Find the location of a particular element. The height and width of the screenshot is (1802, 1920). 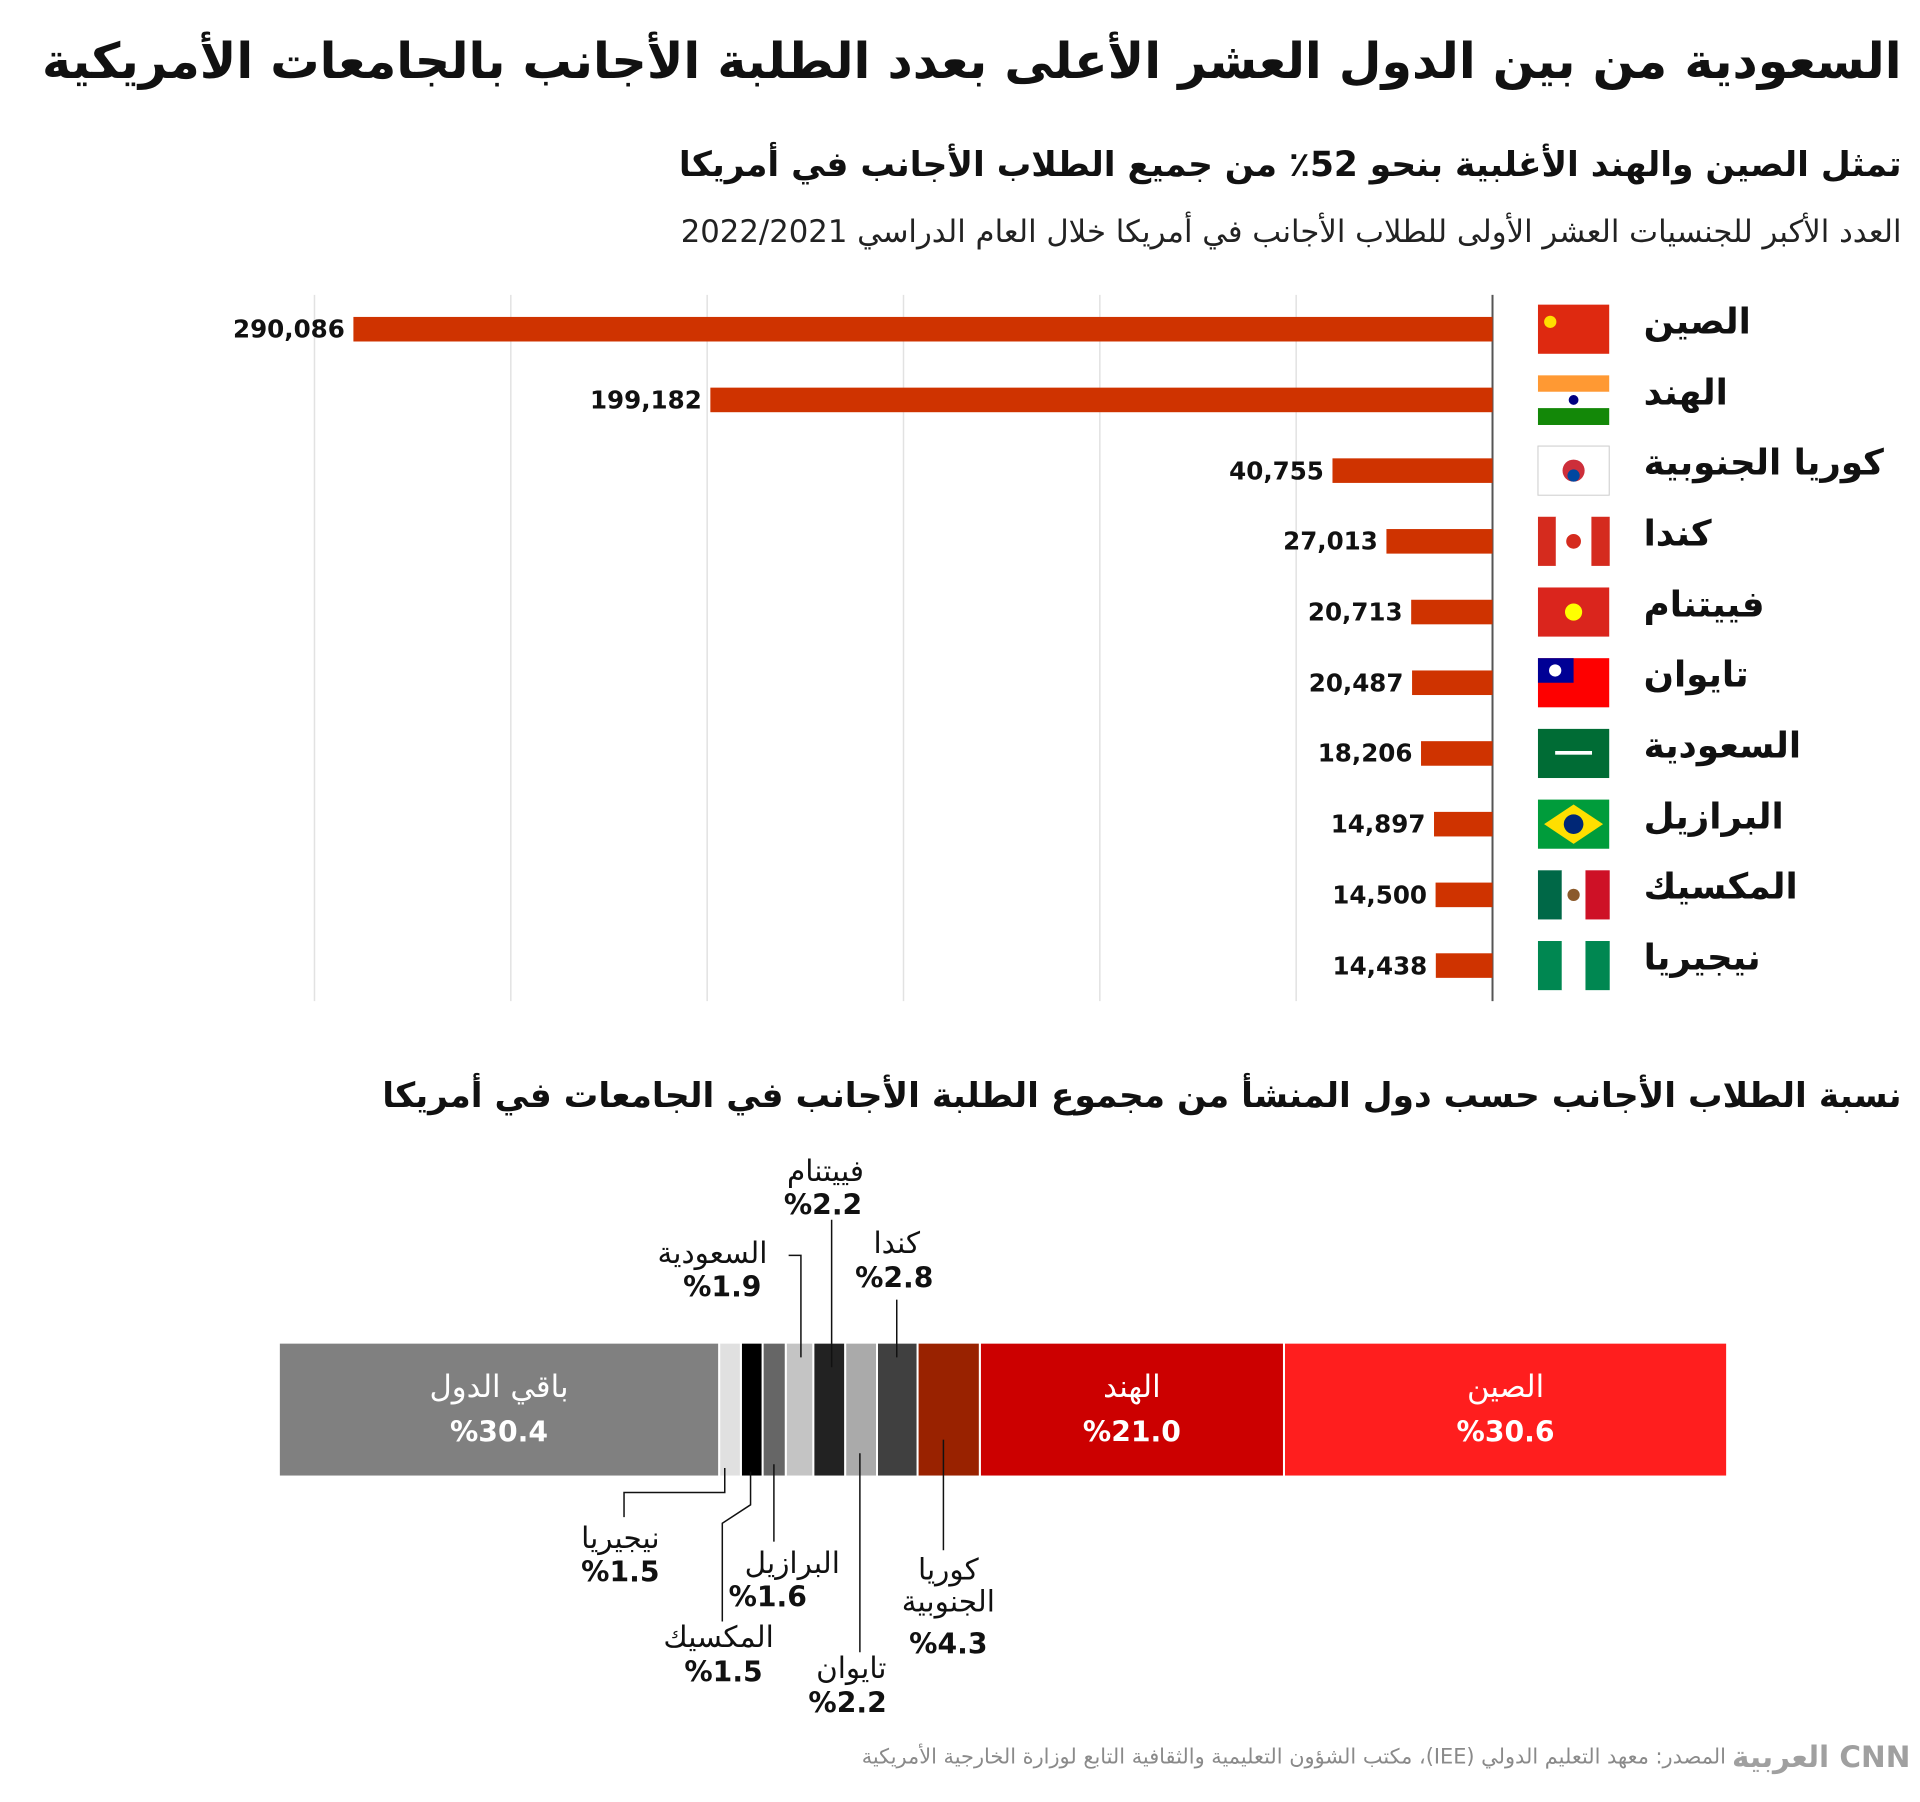

value-label: 27,013 is located at coordinates (1330, 541).